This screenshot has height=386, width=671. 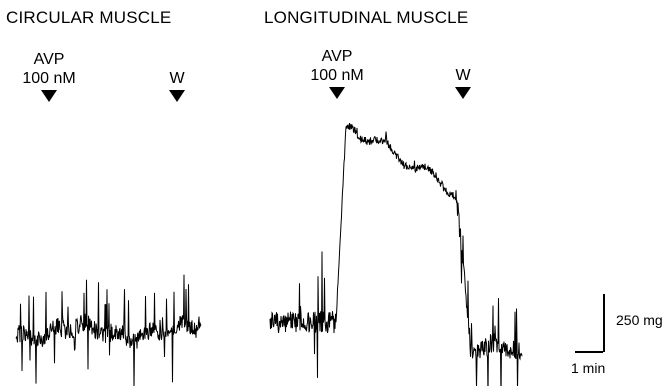 I want to click on longitudinal-avp-arrow-icon, so click(x=337, y=93).